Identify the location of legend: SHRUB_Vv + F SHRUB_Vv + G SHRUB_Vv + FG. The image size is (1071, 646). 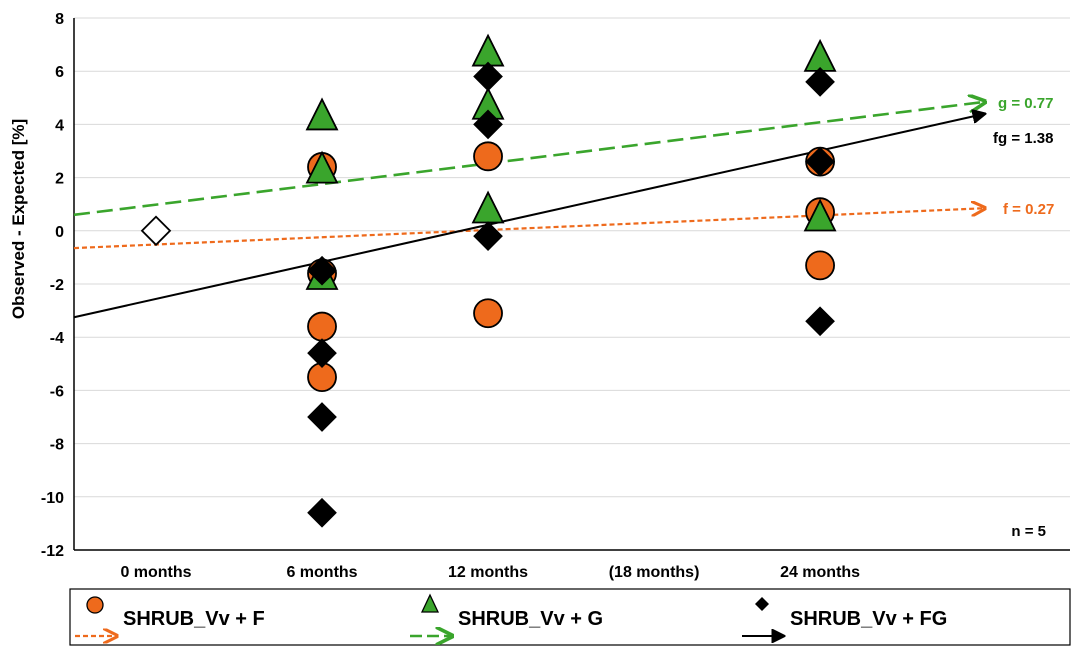
(570, 617).